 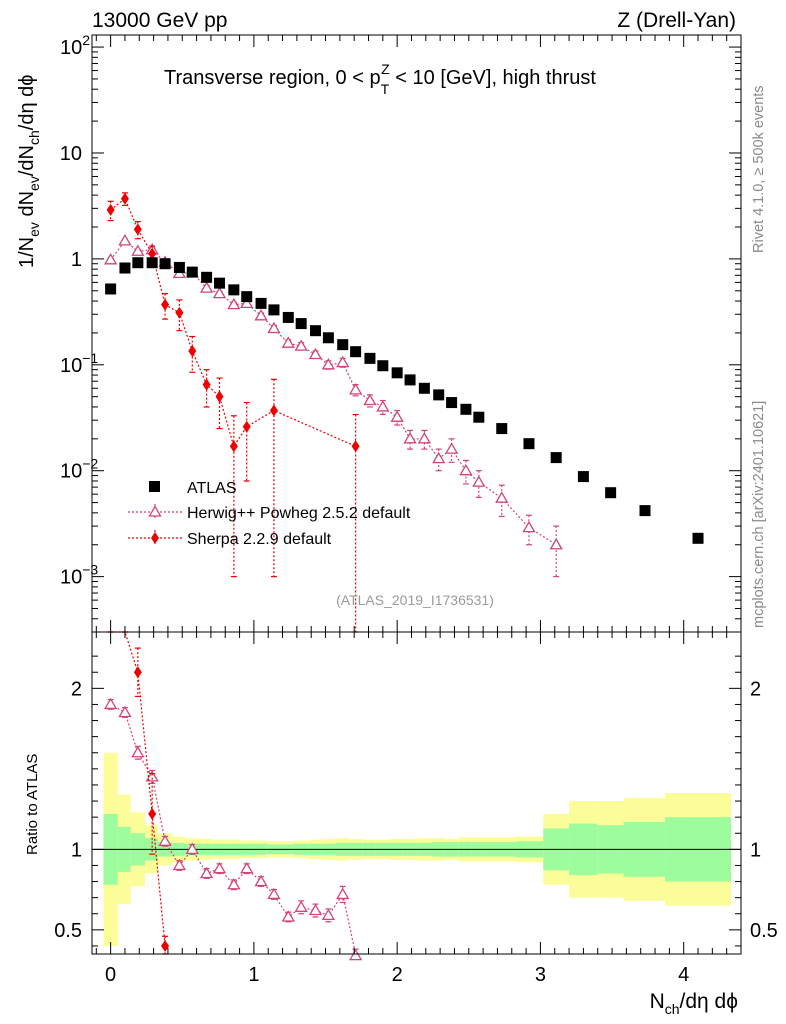 I want to click on title-sup: Z, so click(x=385, y=69).